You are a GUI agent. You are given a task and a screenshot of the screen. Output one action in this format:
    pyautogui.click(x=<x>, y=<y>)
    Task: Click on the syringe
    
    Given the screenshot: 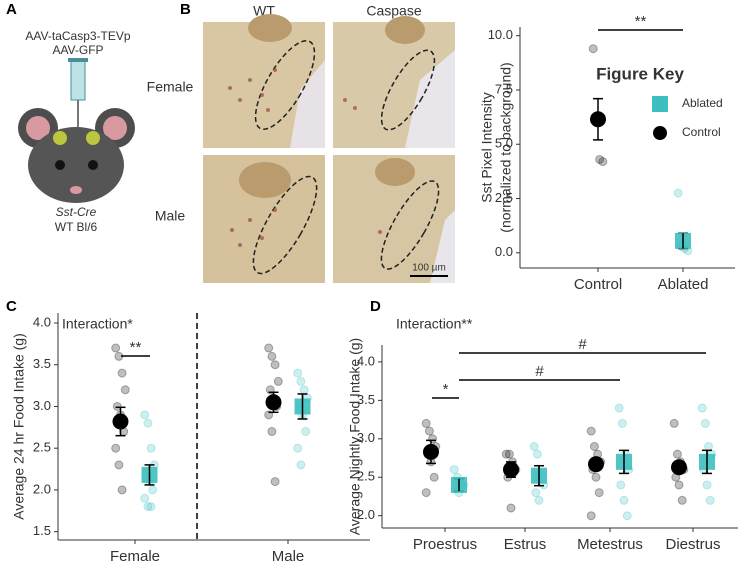 What is the action you would take?
    pyautogui.click(x=78, y=93)
    